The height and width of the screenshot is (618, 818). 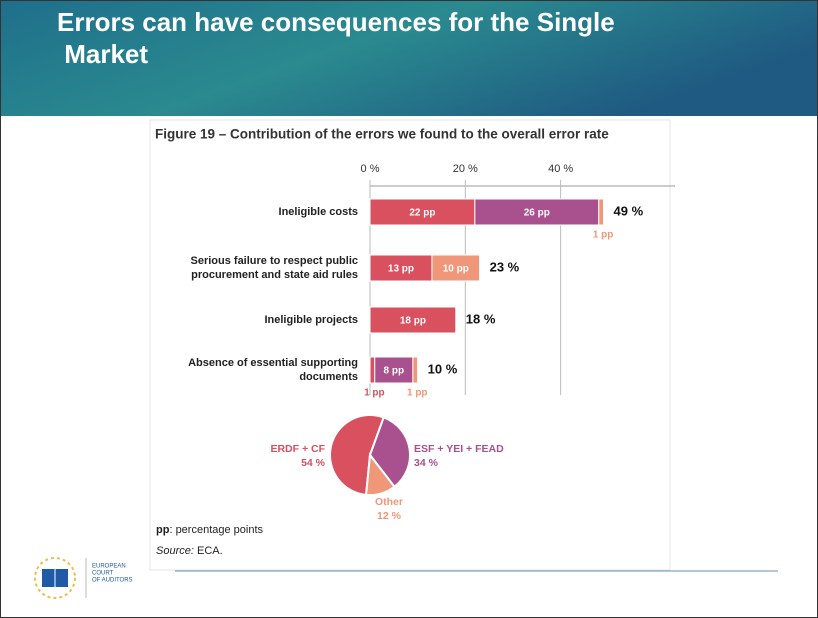 What do you see at coordinates (389, 516) in the screenshot?
I see `pie-value-label: 12 %` at bounding box center [389, 516].